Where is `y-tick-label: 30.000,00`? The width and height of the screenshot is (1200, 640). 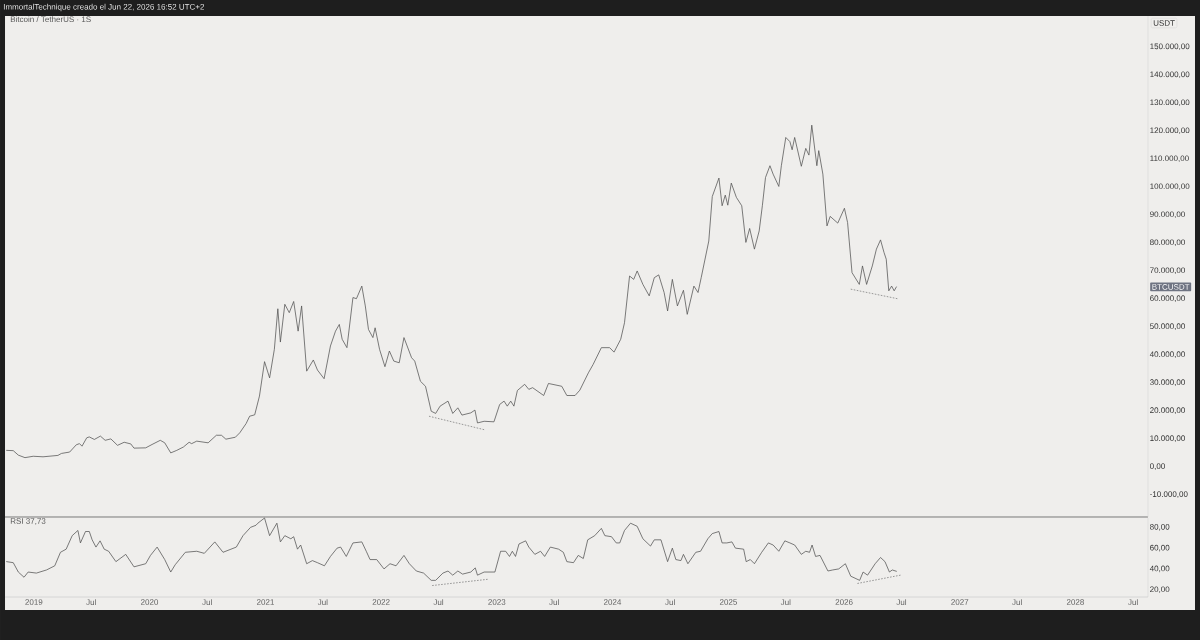
y-tick-label: 30.000,00 is located at coordinates (1167, 382).